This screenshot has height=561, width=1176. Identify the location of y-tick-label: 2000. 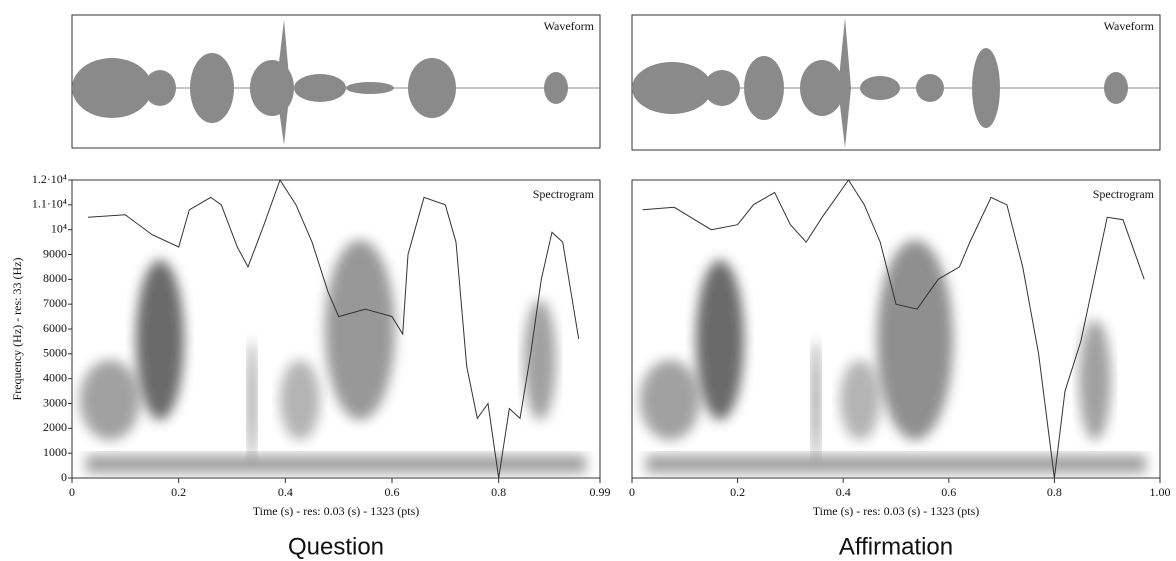
(55, 427).